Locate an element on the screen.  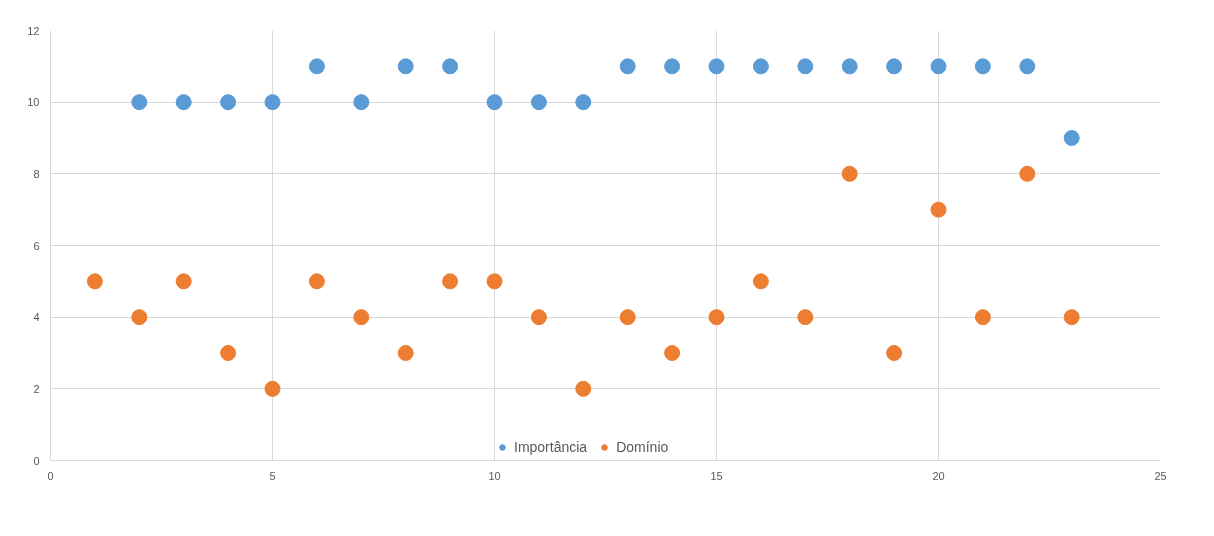
x-tick-label: 25 is located at coordinates (1160, 475).